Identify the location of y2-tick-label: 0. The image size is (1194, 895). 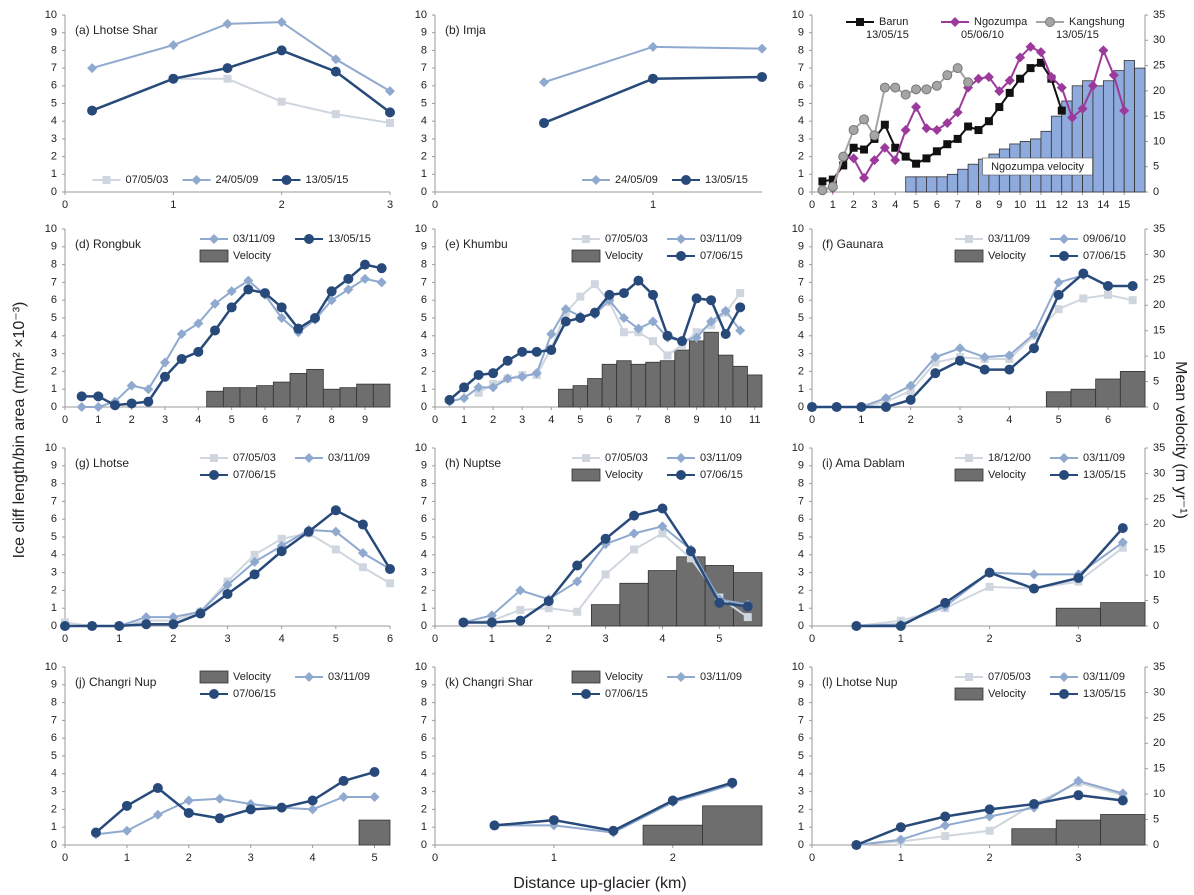
(1156, 626).